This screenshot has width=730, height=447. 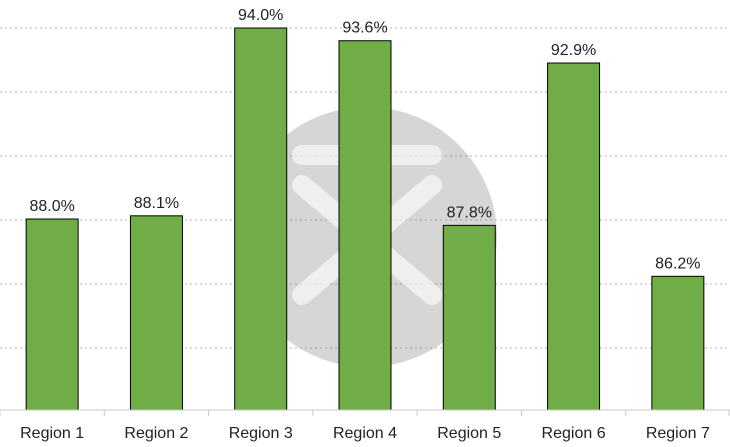 I want to click on data-label-3: 94.0%, so click(x=260, y=15).